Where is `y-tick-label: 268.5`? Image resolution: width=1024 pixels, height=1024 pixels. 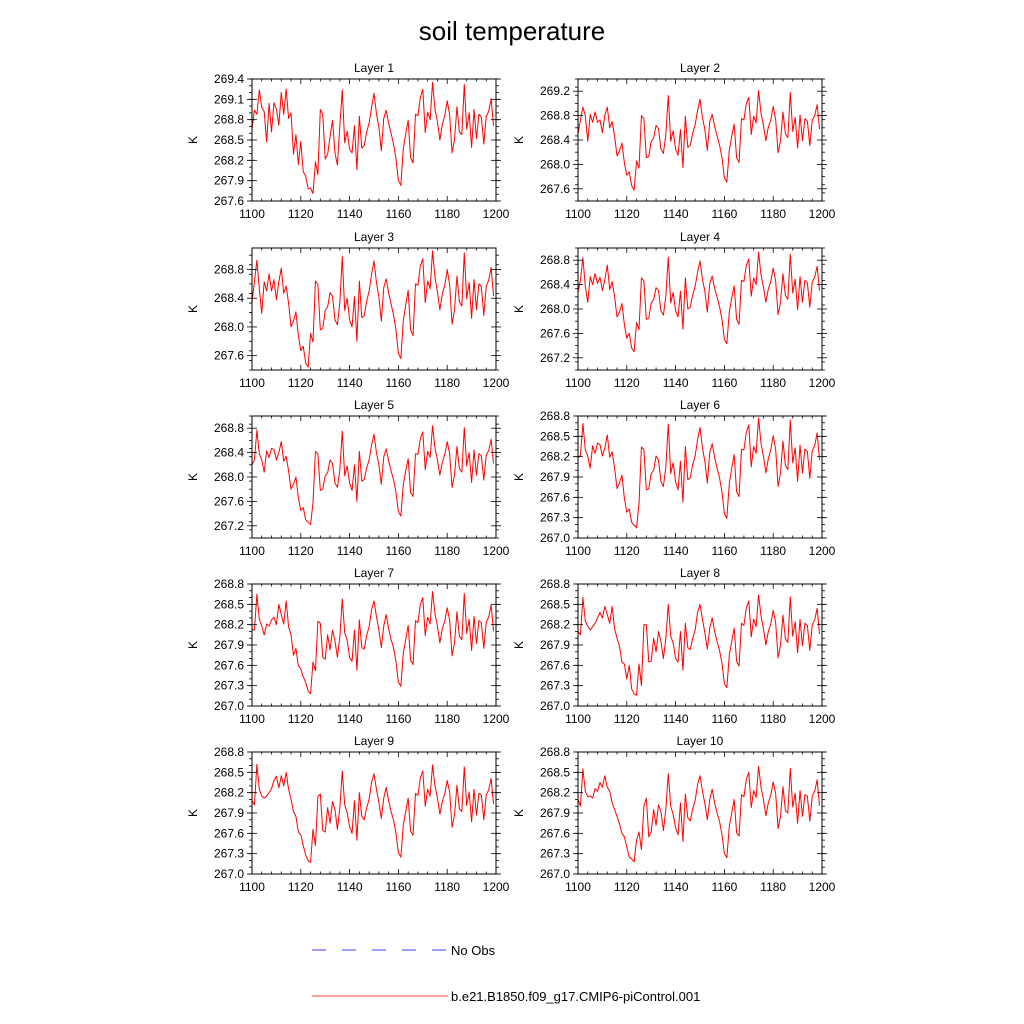 y-tick-label: 268.5 is located at coordinates (555, 604).